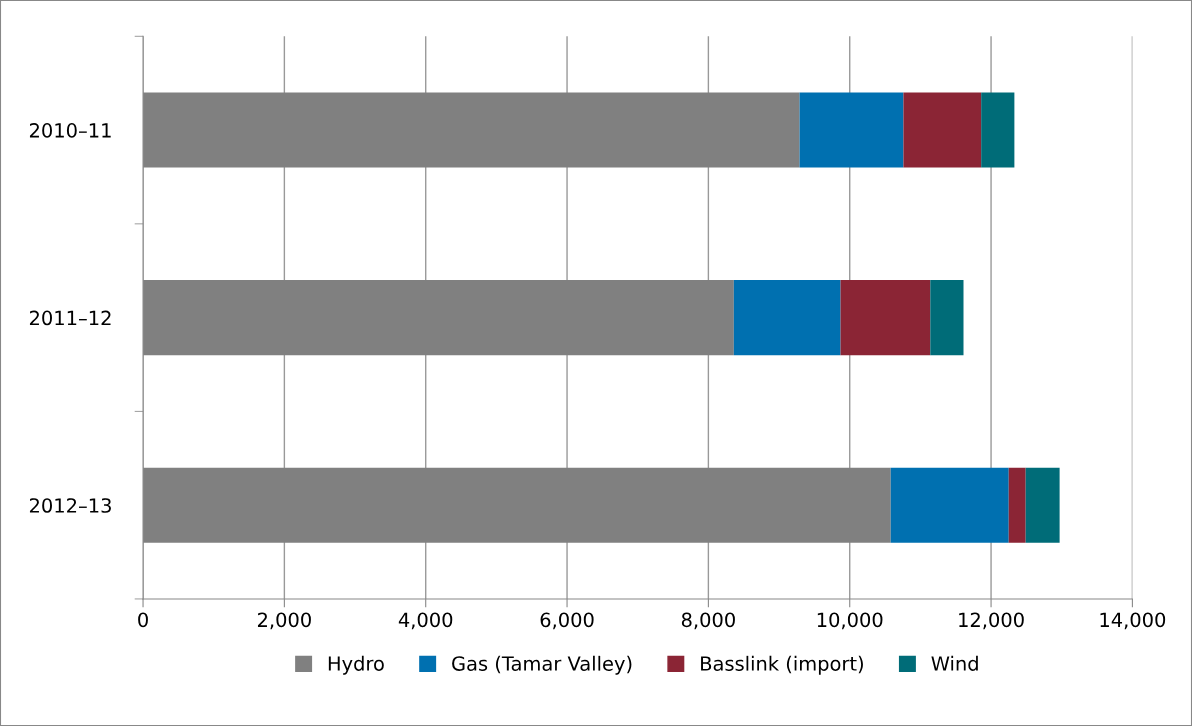  What do you see at coordinates (991, 621) in the screenshot?
I see `x-tick-label: 12,000` at bounding box center [991, 621].